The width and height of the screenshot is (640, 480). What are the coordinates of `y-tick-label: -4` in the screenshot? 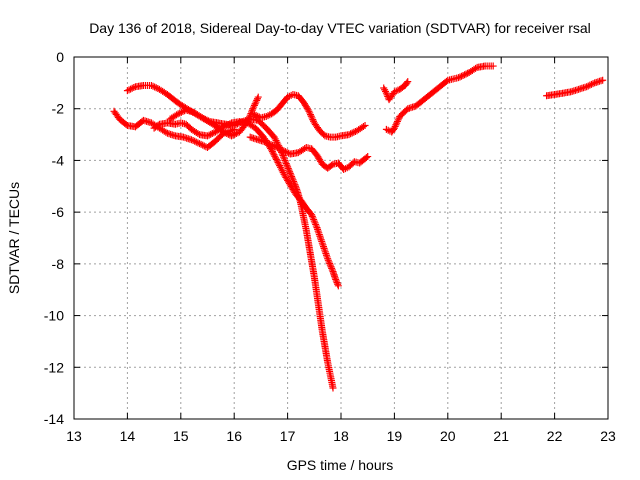 It's located at (58, 160).